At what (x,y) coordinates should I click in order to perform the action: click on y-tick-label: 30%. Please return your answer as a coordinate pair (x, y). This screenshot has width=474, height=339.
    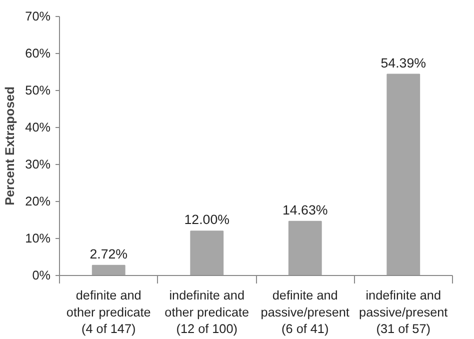
    Looking at the image, I should click on (38, 165).